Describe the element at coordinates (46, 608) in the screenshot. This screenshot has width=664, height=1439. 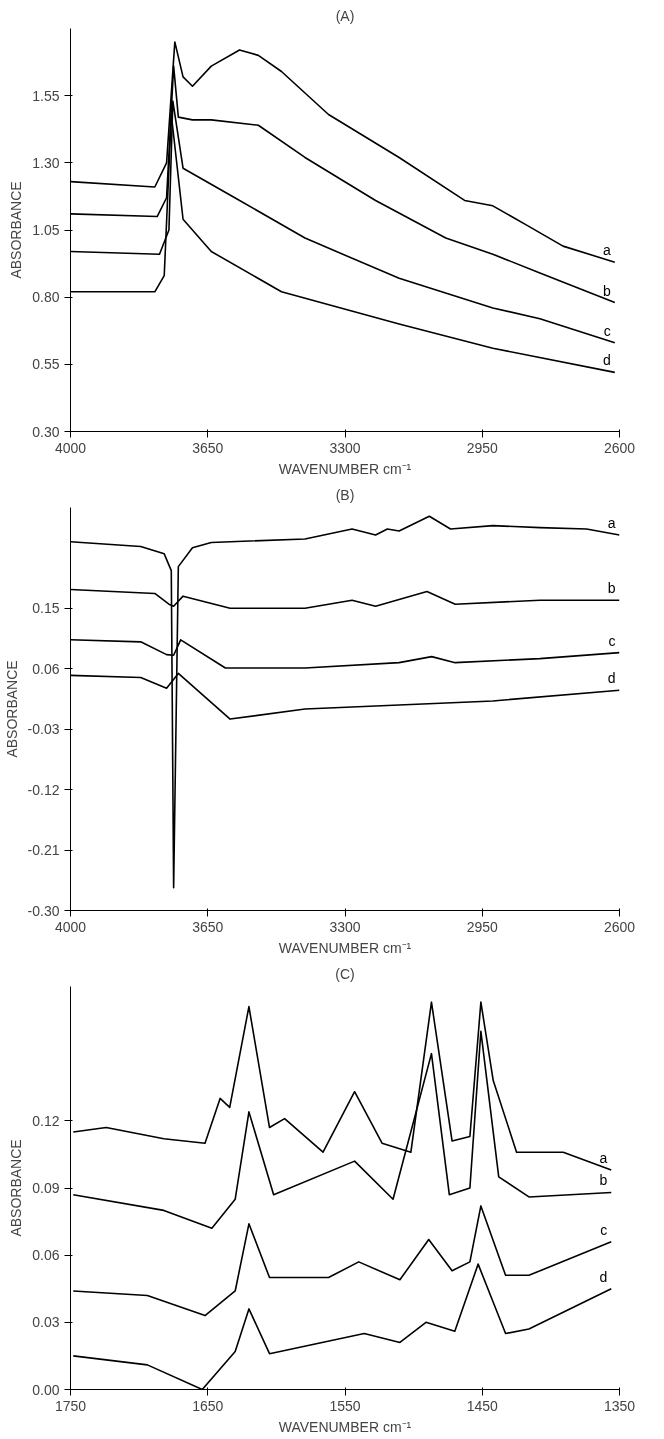
I see `y-tick-label: 0.15` at that location.